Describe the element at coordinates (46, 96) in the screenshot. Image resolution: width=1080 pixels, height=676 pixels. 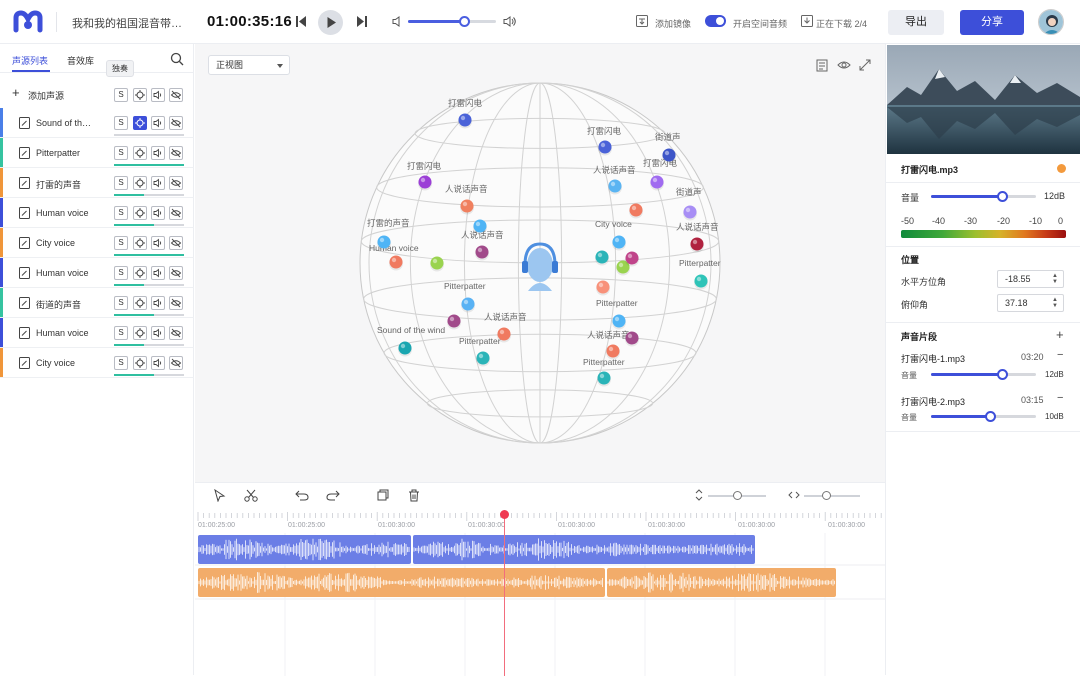
I see `add-source-button: 添加声源` at that location.